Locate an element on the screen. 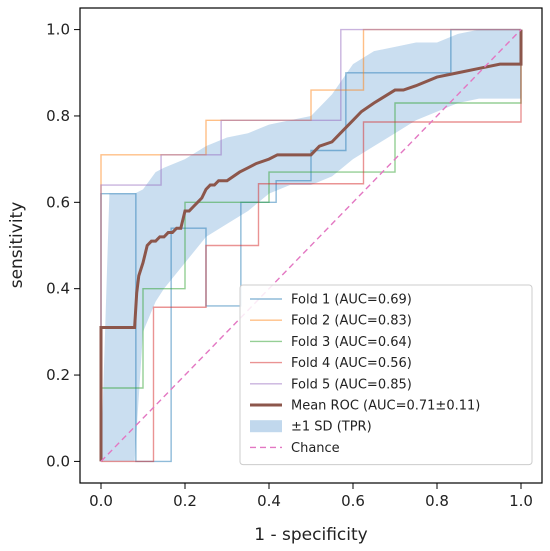  legend-label-fold-1: Fold 1 (AUC=0.69) is located at coordinates (351, 300).